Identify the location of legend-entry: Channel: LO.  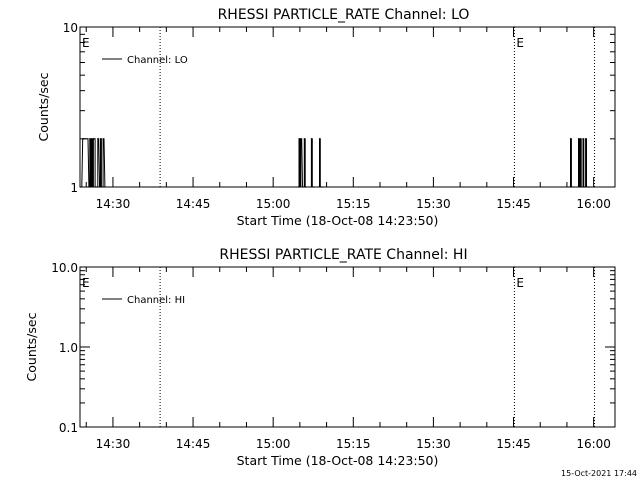
(157, 60).